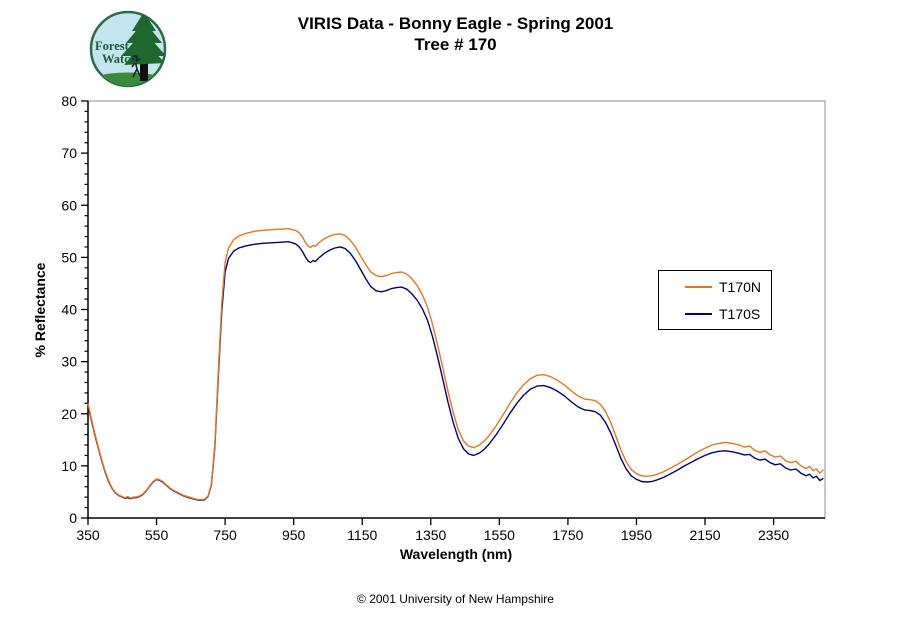  What do you see at coordinates (740, 286) in the screenshot?
I see `legend-label-t170n: T170N` at bounding box center [740, 286].